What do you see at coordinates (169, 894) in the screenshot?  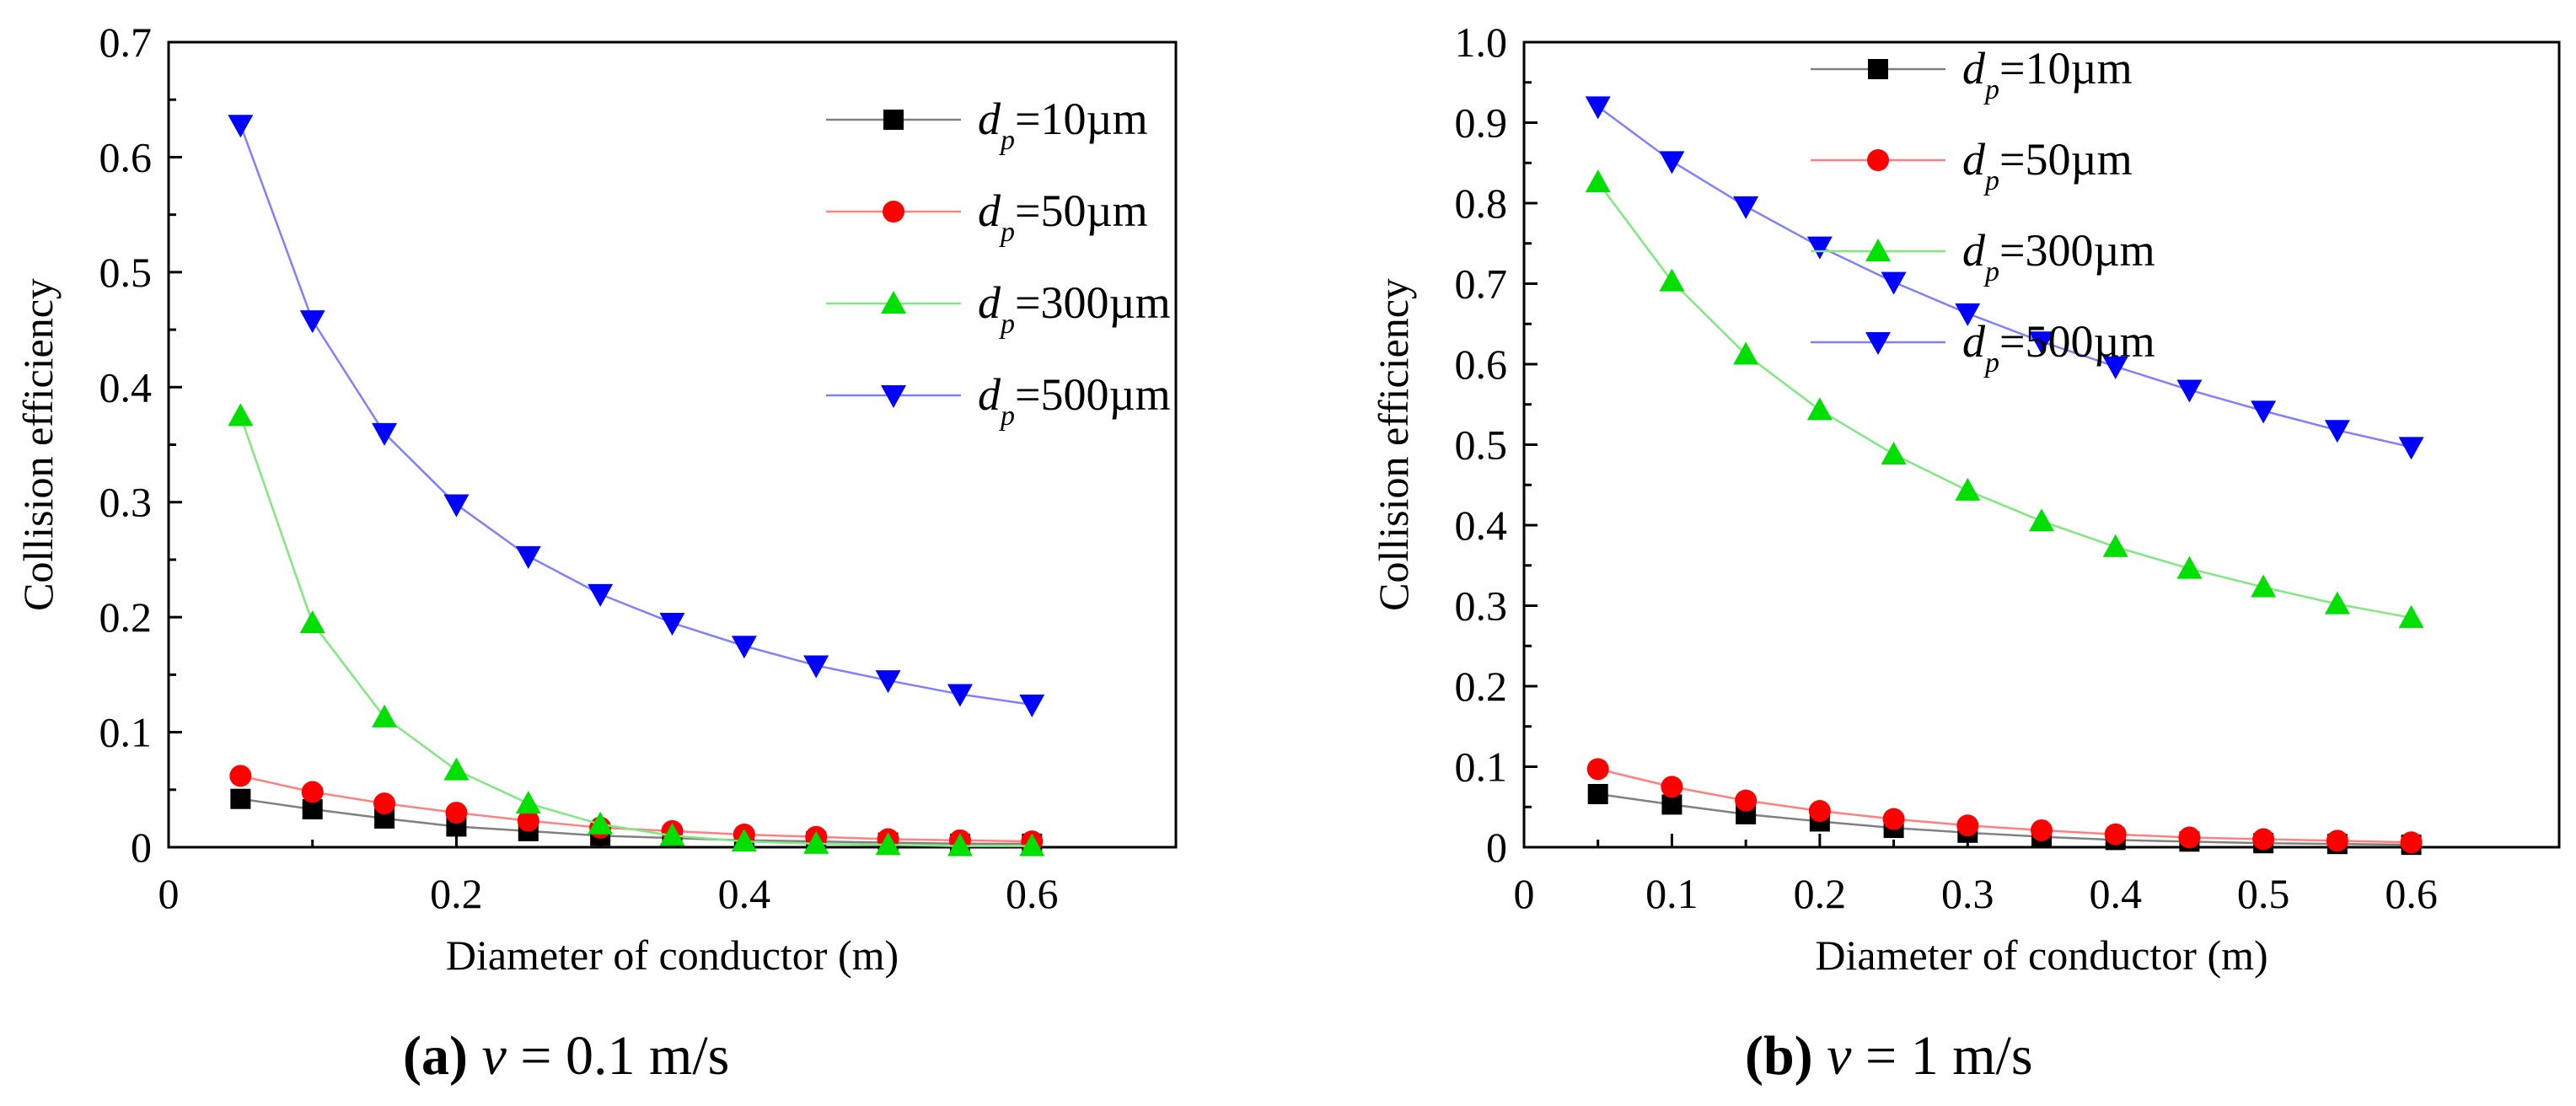 I see `x-tick-label-a: 0` at bounding box center [169, 894].